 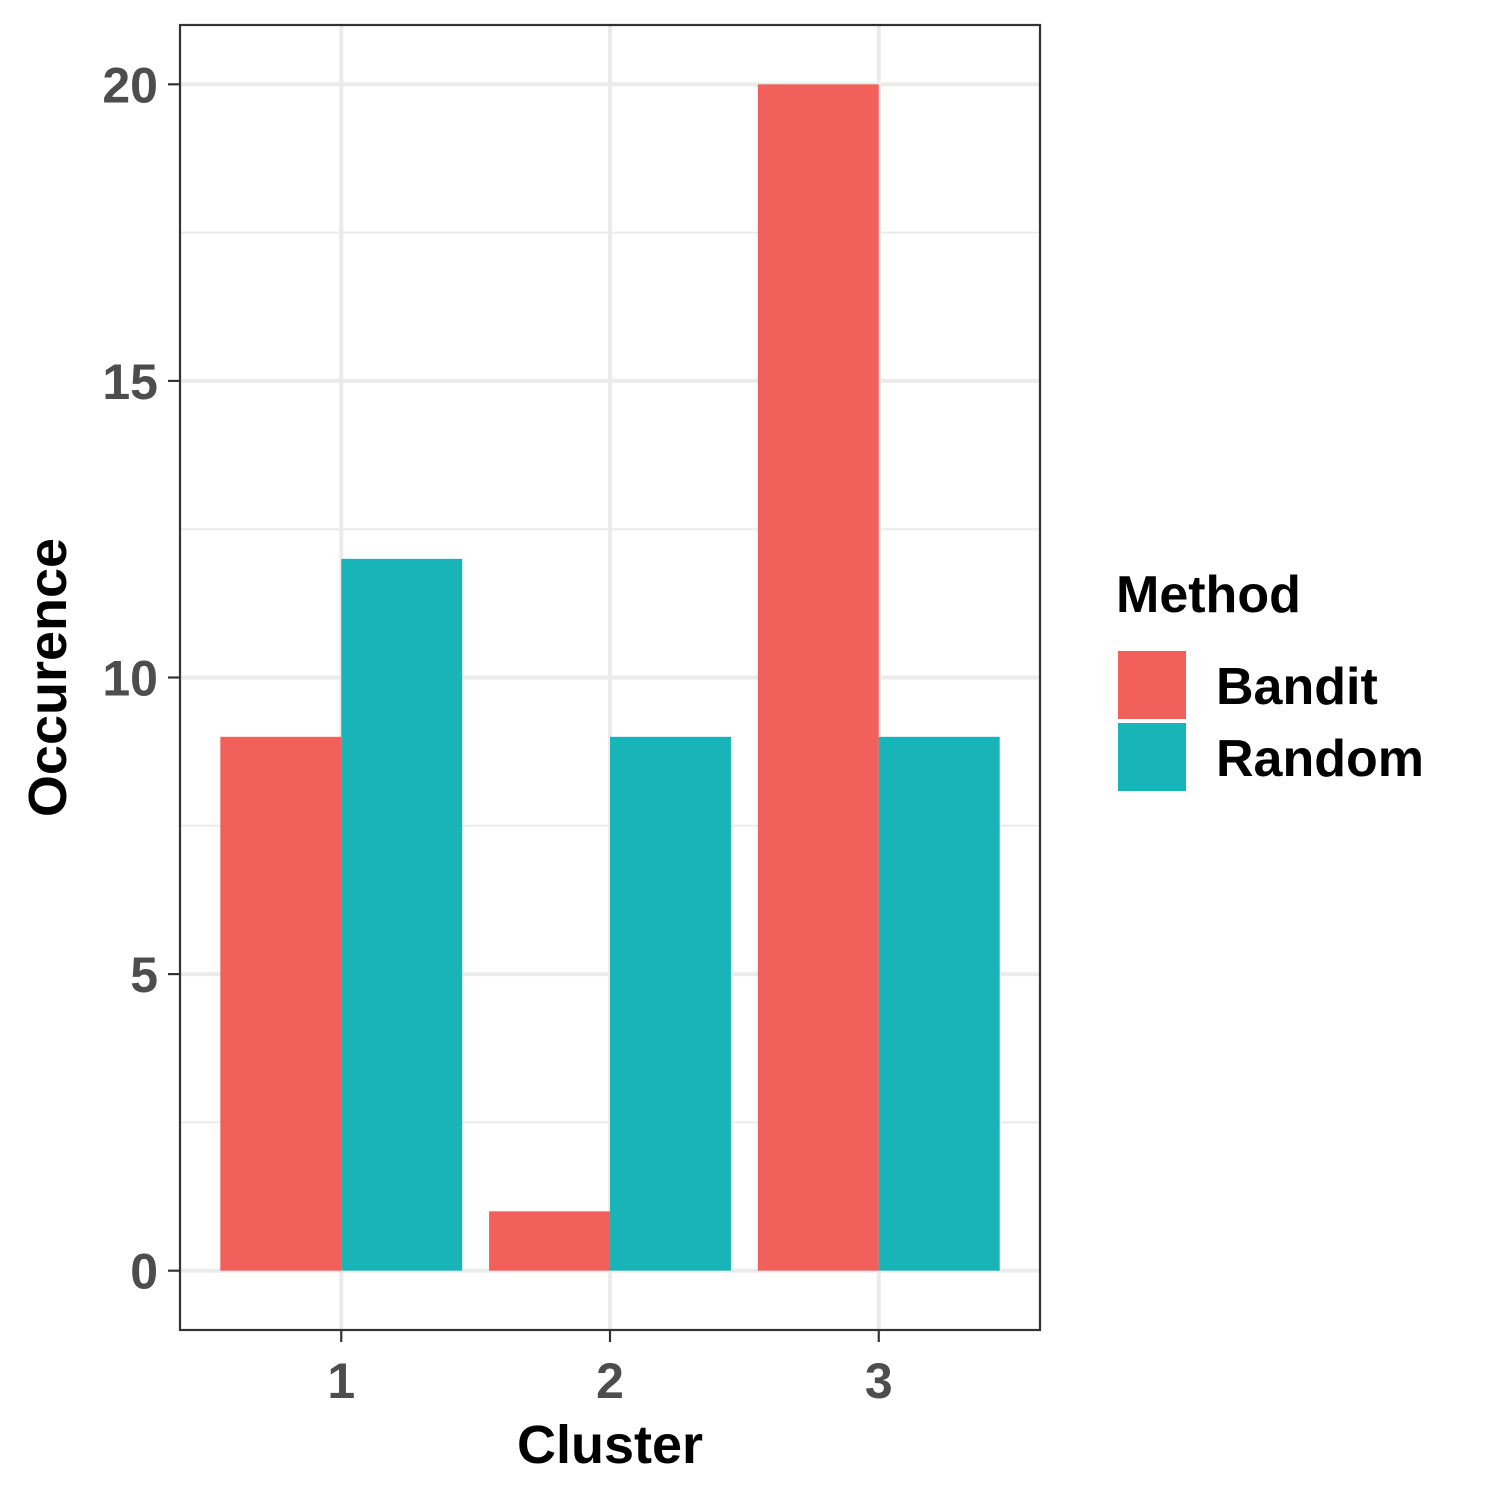 I want to click on y-tick-label: 5, so click(x=144, y=975).